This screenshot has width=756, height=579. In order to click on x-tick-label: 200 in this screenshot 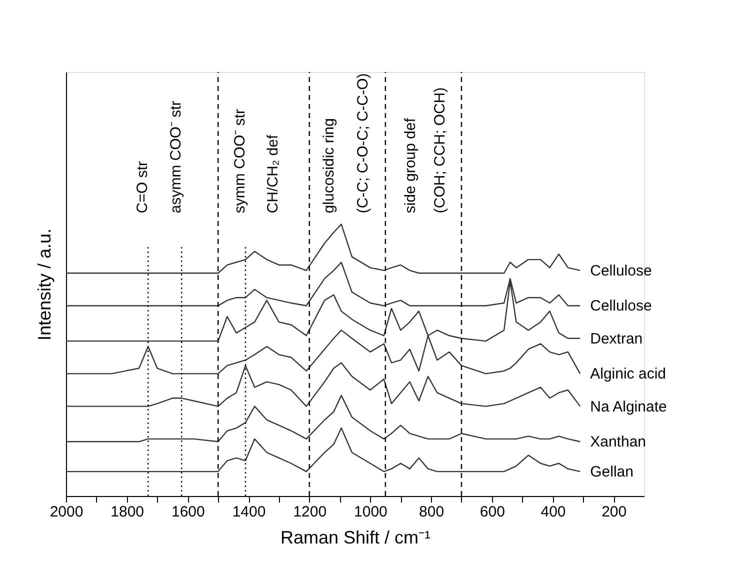, I will do `click(614, 512)`.